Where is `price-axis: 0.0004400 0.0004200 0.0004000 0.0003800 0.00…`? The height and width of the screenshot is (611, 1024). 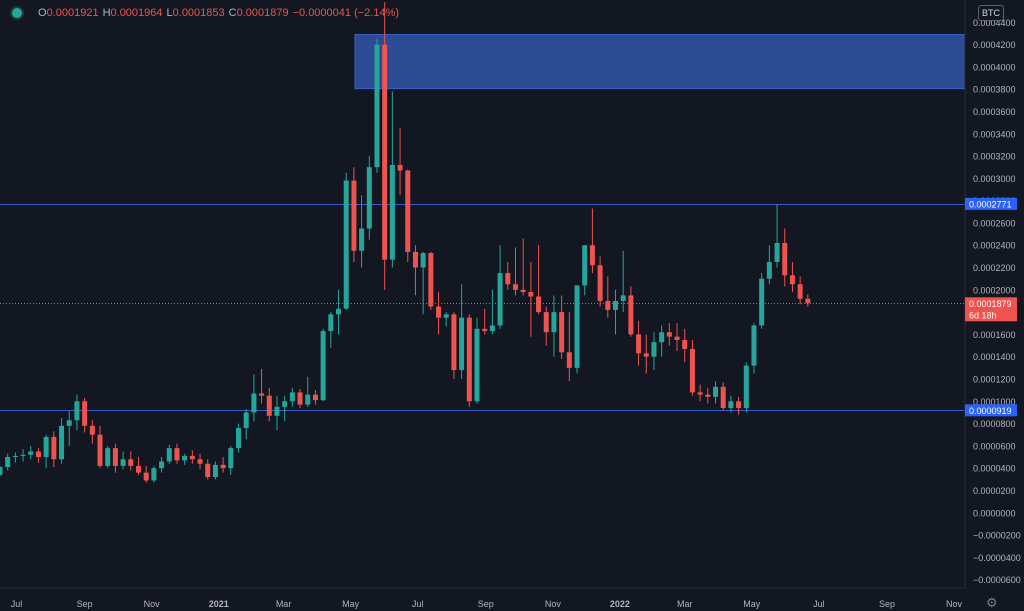 price-axis: 0.0004400 0.0004200 0.0004000 0.0003800 0.00… is located at coordinates (997, 301).